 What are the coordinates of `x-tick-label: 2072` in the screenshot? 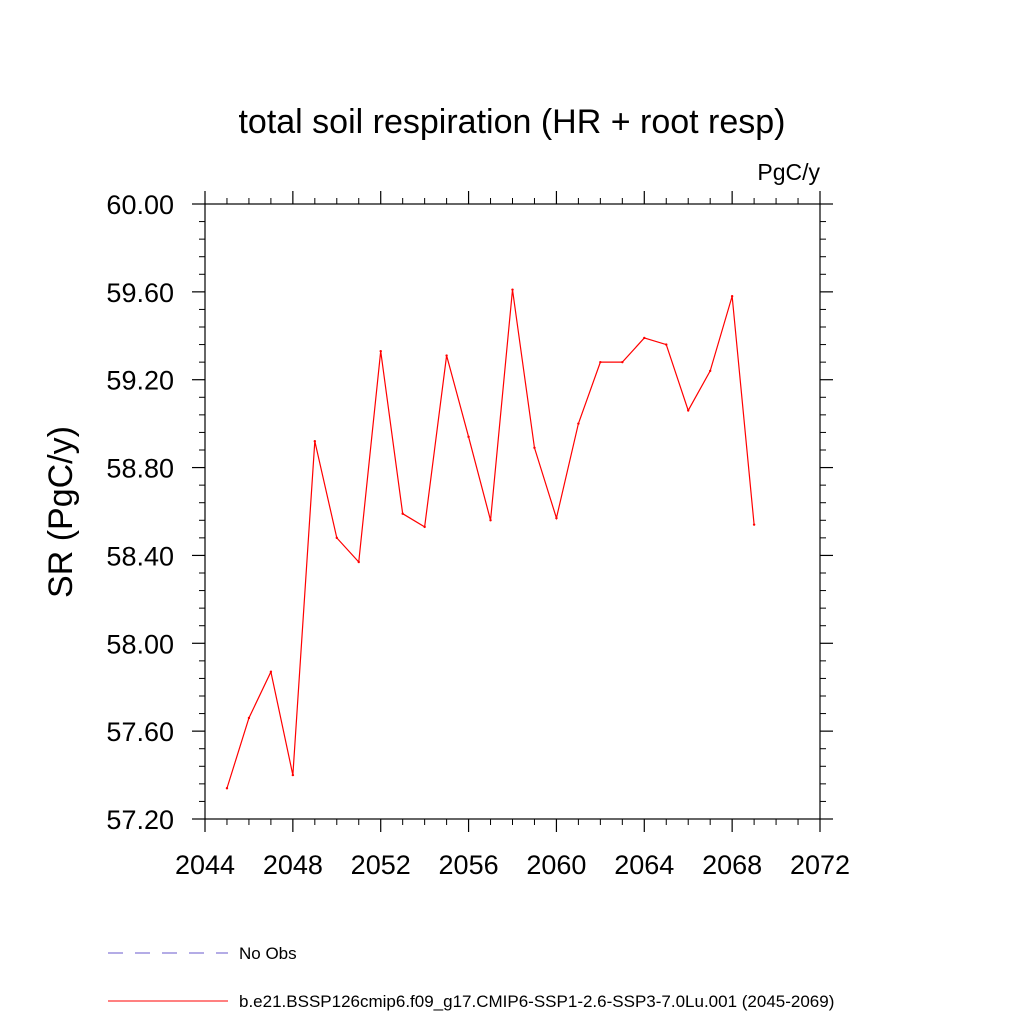 It's located at (820, 865).